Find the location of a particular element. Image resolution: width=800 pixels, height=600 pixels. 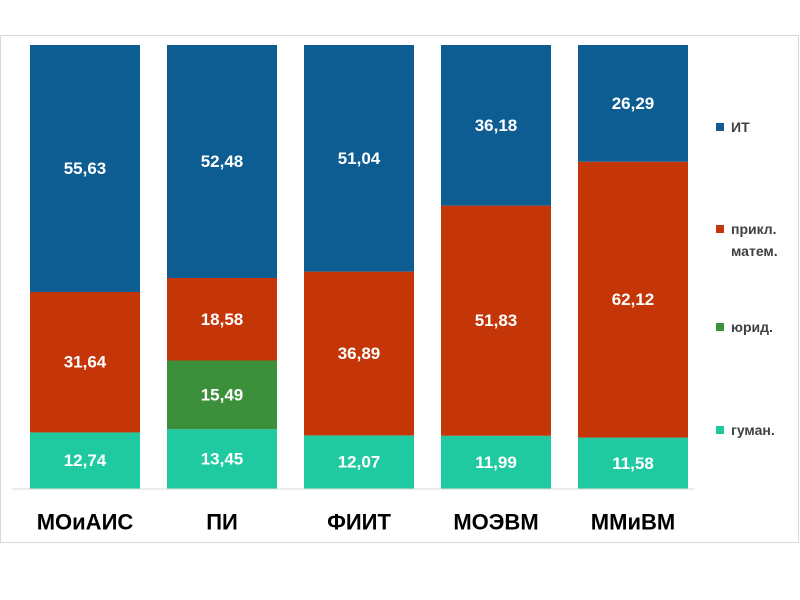

data-label: 55,63 is located at coordinates (85, 168).